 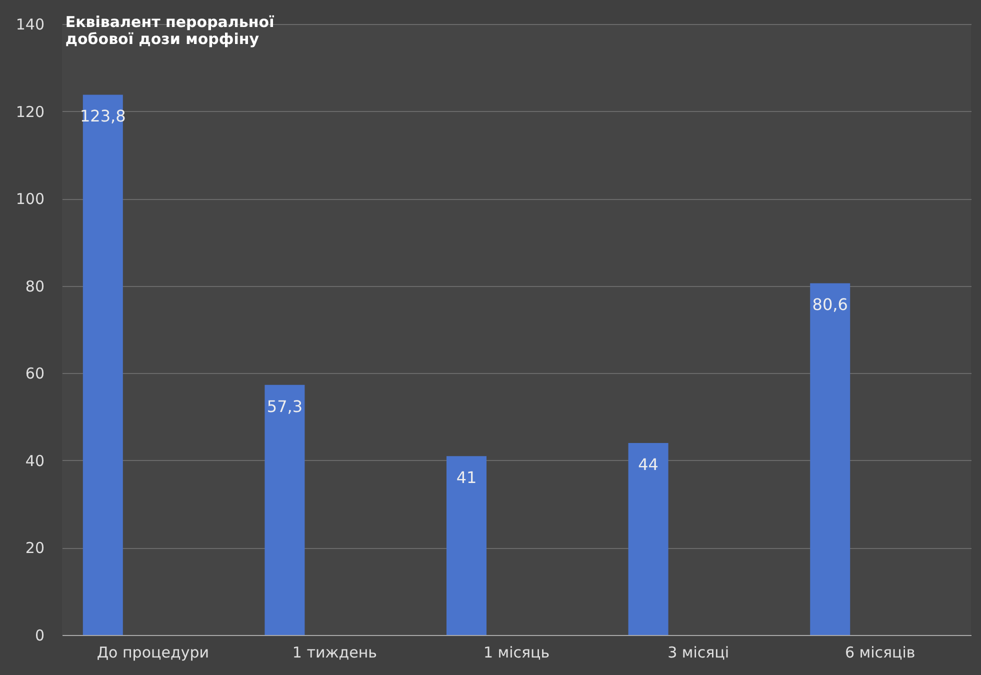 What do you see at coordinates (34, 461) in the screenshot?
I see `y-tick-label: 40` at bounding box center [34, 461].